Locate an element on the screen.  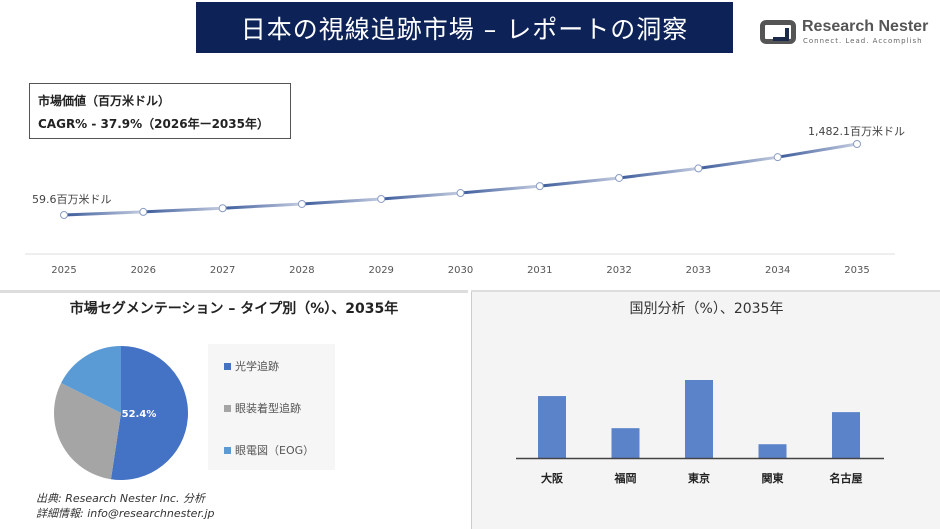
bar-chart: 大阪 福岡 東京 関東 名古屋 is located at coordinates (700, 432).